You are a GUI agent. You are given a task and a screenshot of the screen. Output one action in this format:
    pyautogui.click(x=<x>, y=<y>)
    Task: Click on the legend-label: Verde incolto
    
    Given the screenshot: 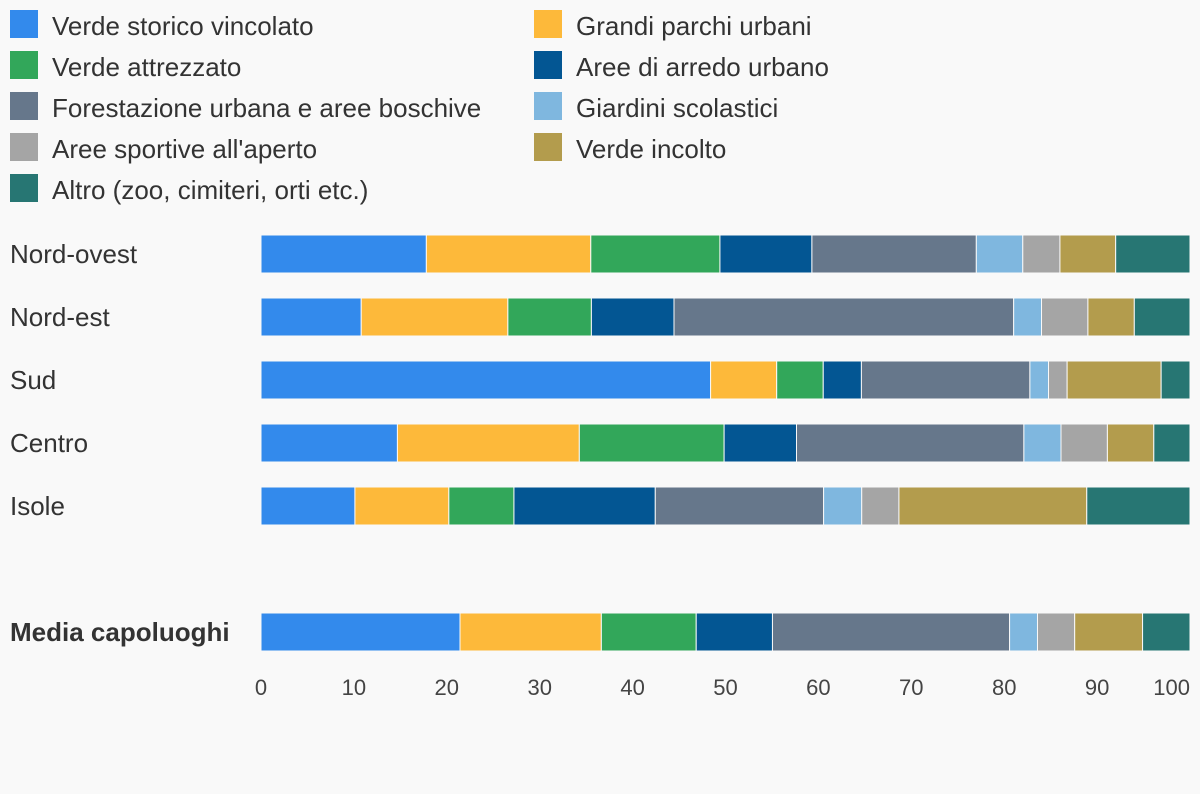 What is the action you would take?
    pyautogui.click(x=651, y=149)
    